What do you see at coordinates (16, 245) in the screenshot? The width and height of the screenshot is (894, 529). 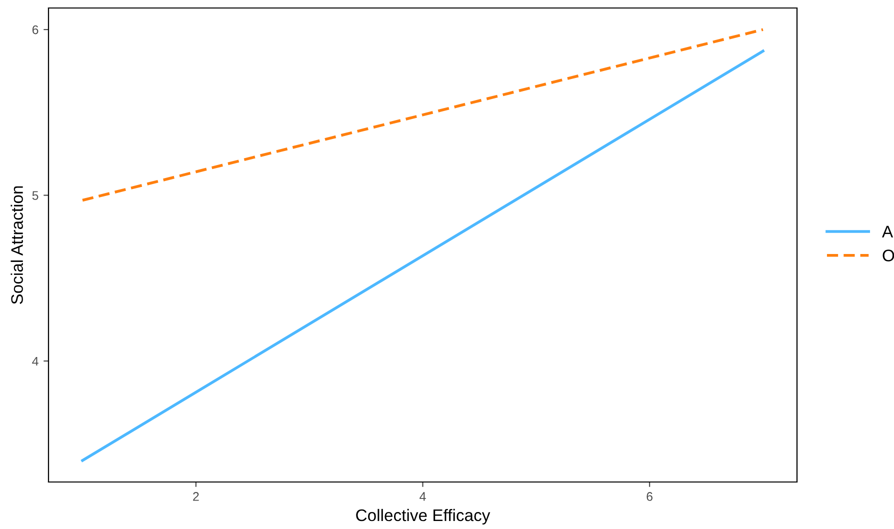 I see `y-axis-title: Social Attraction` at bounding box center [16, 245].